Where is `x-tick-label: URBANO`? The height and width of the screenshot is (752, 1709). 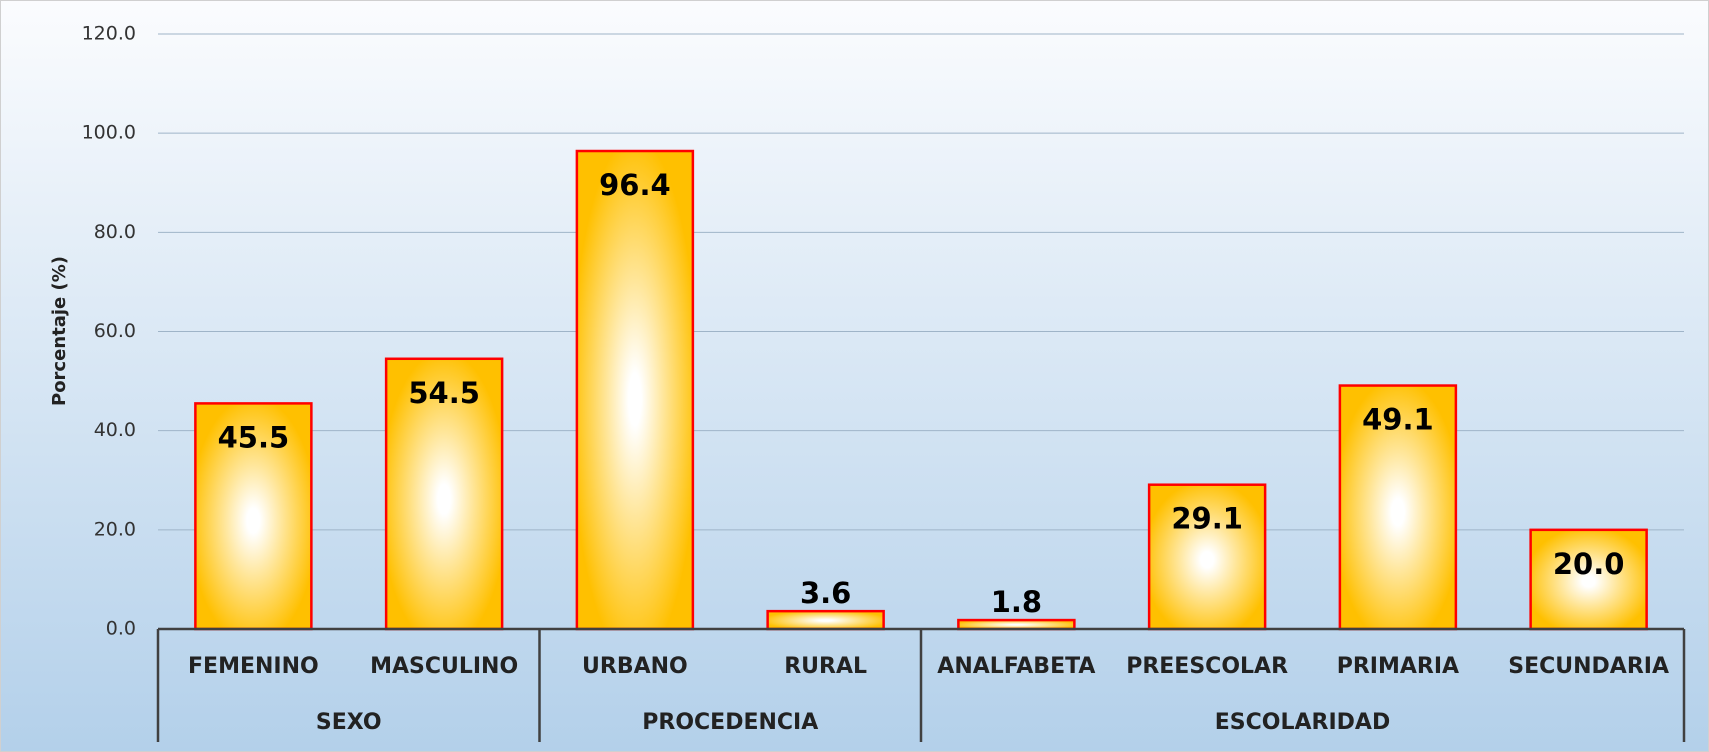
x-tick-label: URBANO is located at coordinates (635, 666).